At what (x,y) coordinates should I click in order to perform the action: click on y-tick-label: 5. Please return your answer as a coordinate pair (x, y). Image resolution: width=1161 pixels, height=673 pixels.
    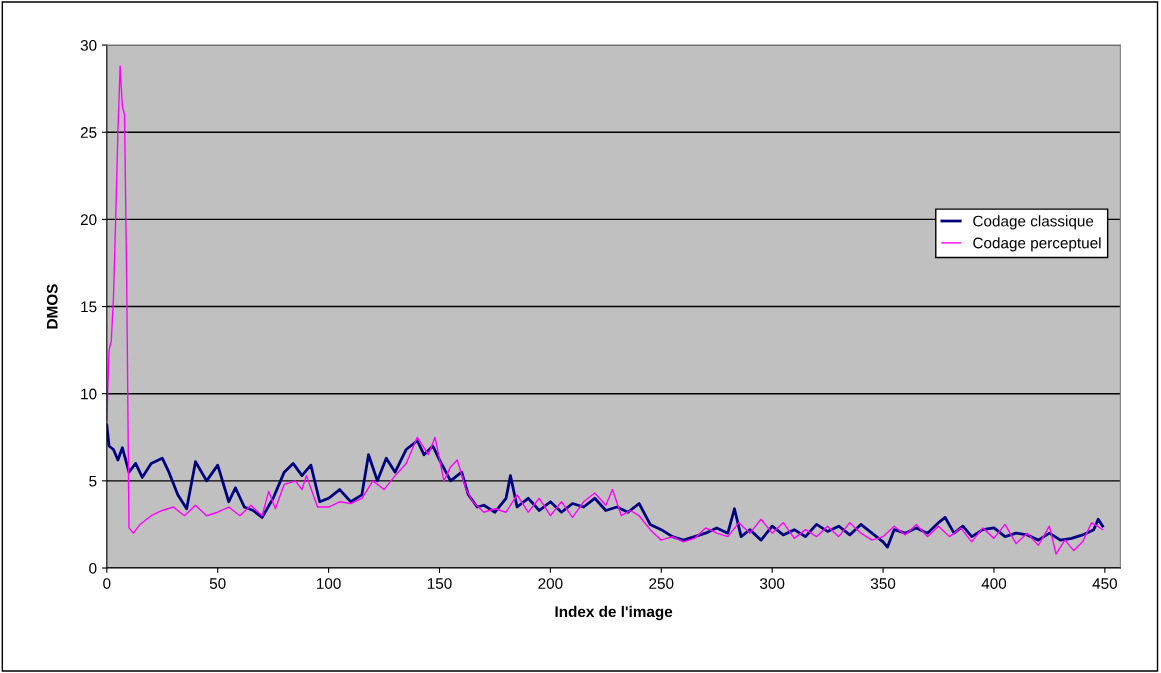
    Looking at the image, I should click on (93, 481).